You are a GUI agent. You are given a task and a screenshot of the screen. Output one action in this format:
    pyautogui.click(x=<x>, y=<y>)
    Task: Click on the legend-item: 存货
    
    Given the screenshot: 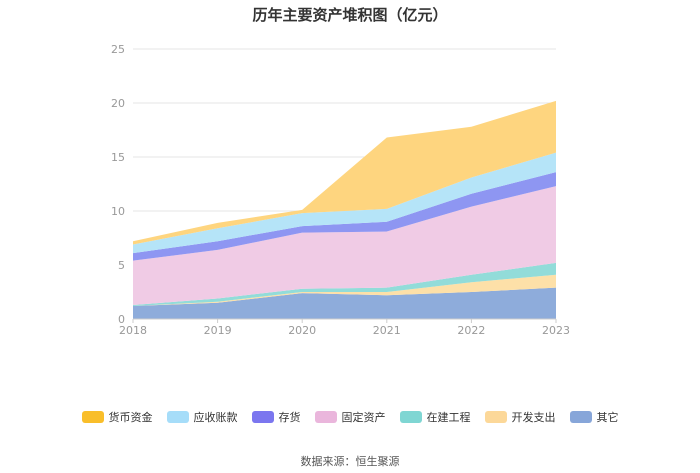 What is the action you would take?
    pyautogui.click(x=276, y=417)
    